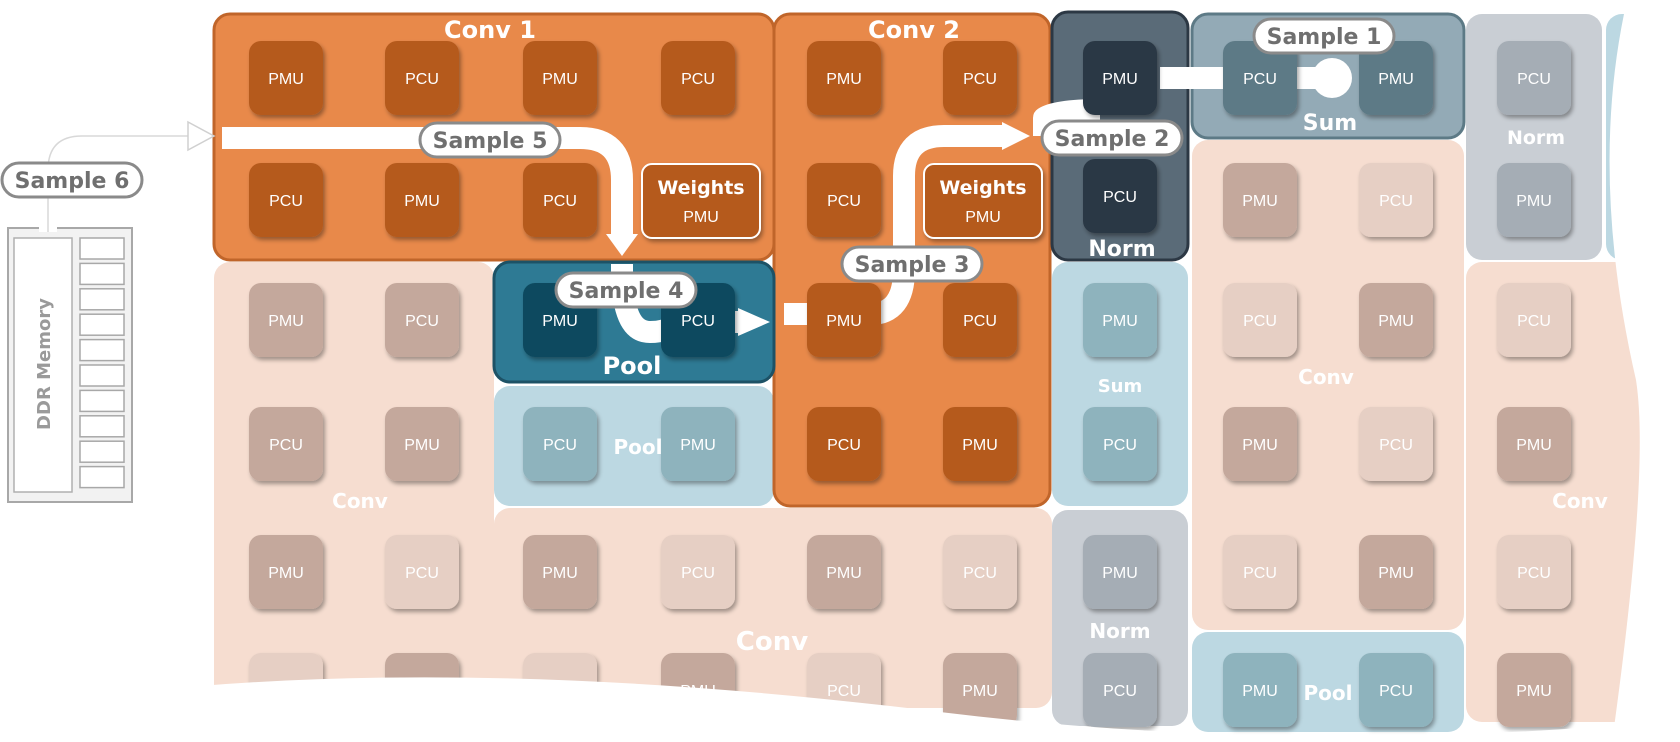  What do you see at coordinates (1112, 139) in the screenshot?
I see `sample-text: Sample 2` at bounding box center [1112, 139].